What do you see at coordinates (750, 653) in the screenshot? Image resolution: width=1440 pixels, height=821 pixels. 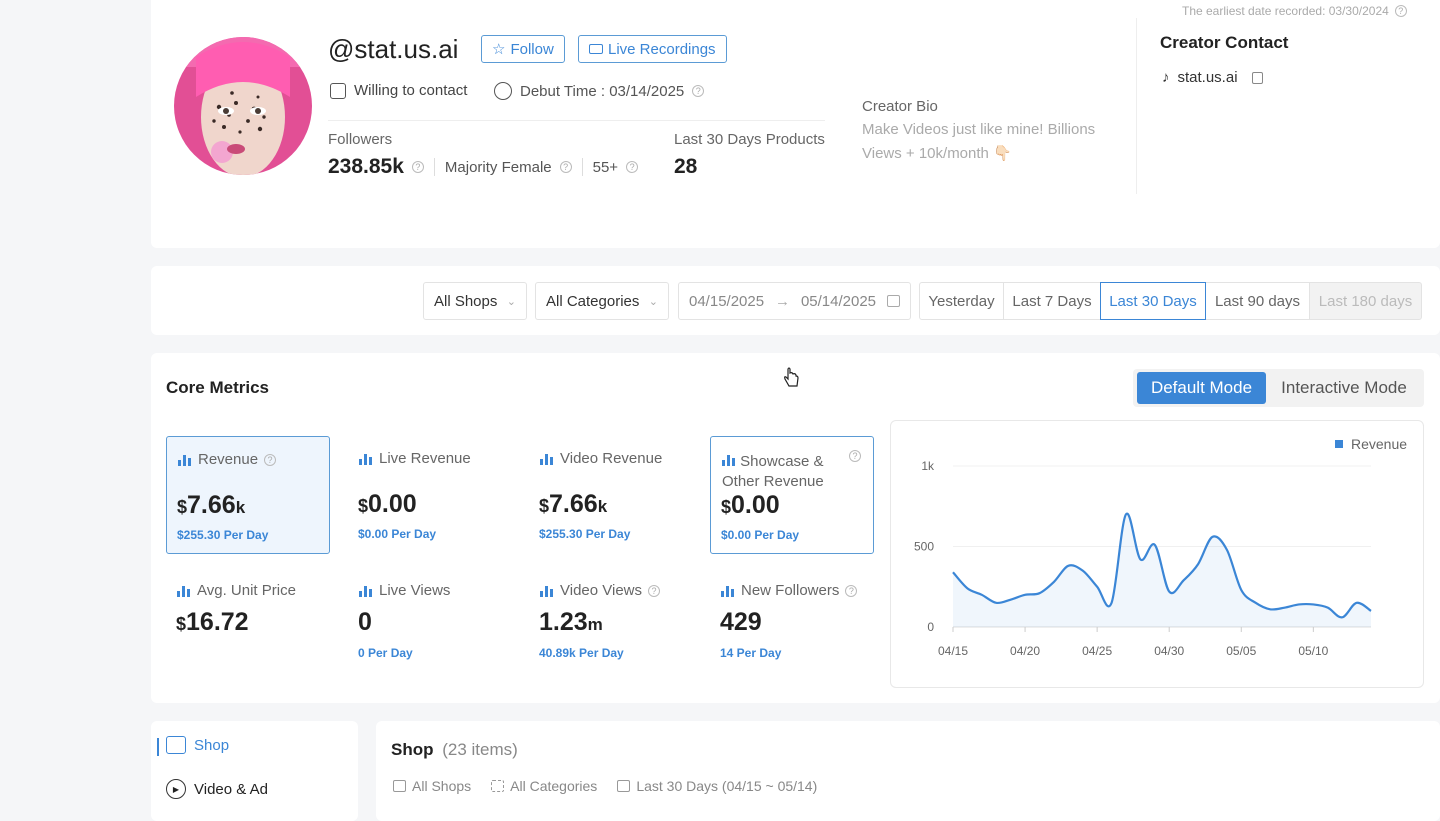 I see `metric-per-day: 14 Per Day` at bounding box center [750, 653].